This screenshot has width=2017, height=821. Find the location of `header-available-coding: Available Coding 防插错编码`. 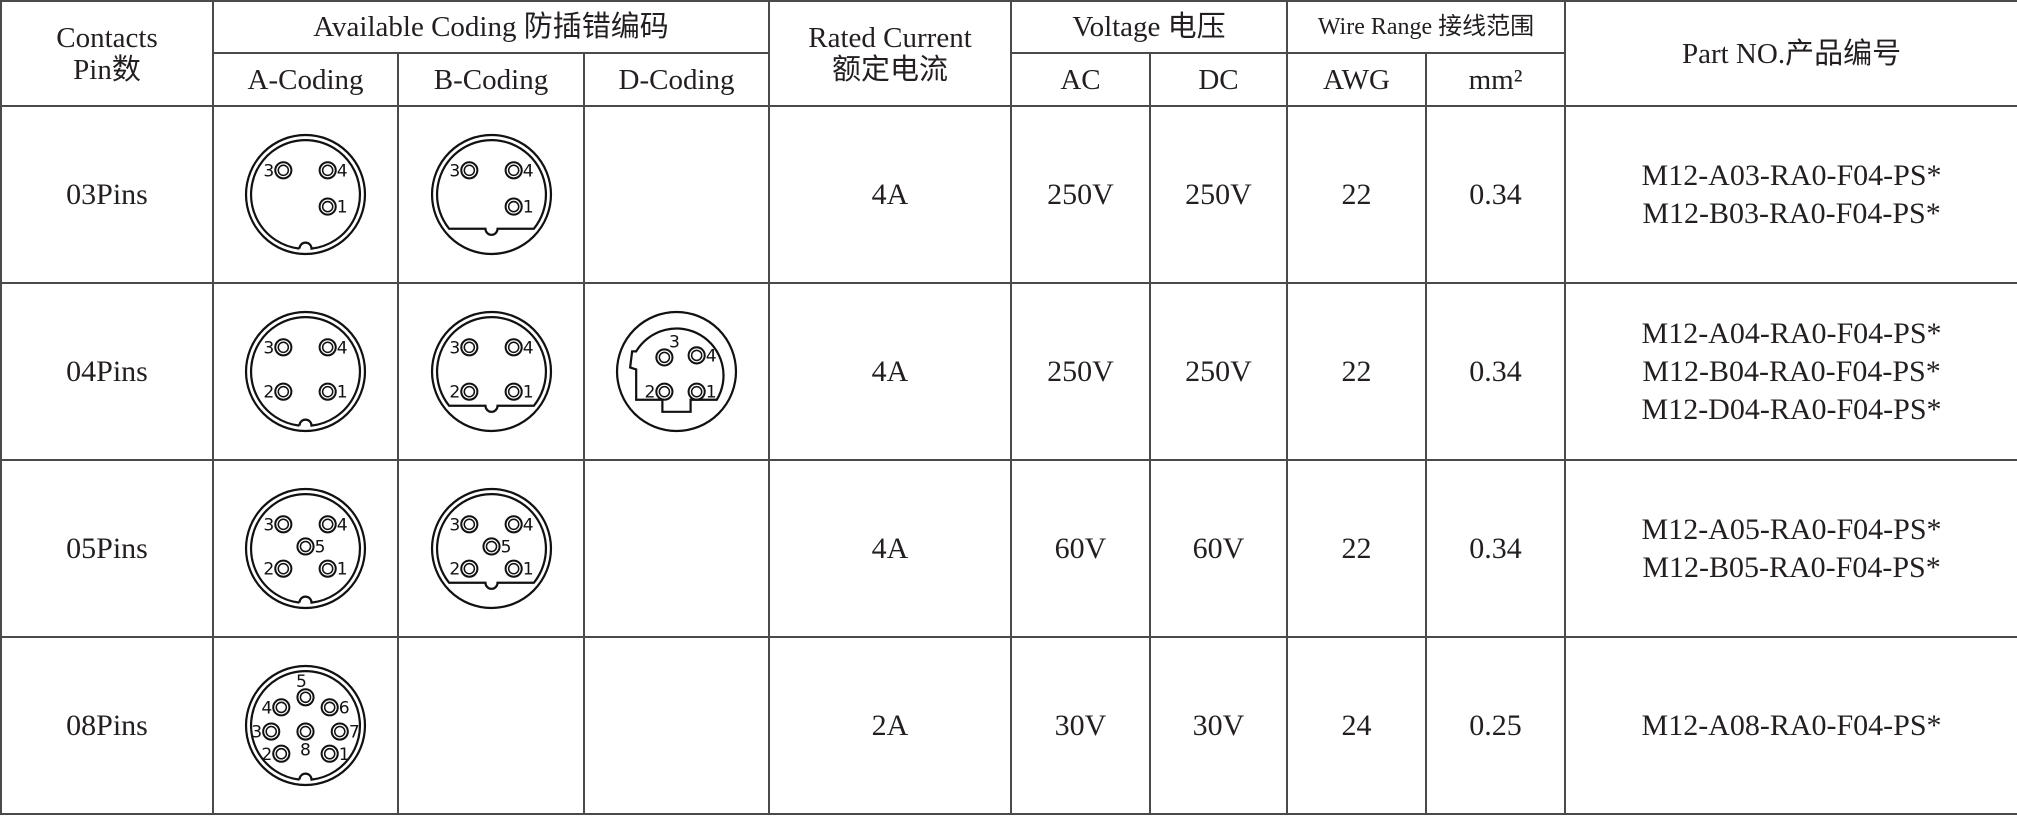

header-available-coding: Available Coding 防插错编码 is located at coordinates (491, 27).